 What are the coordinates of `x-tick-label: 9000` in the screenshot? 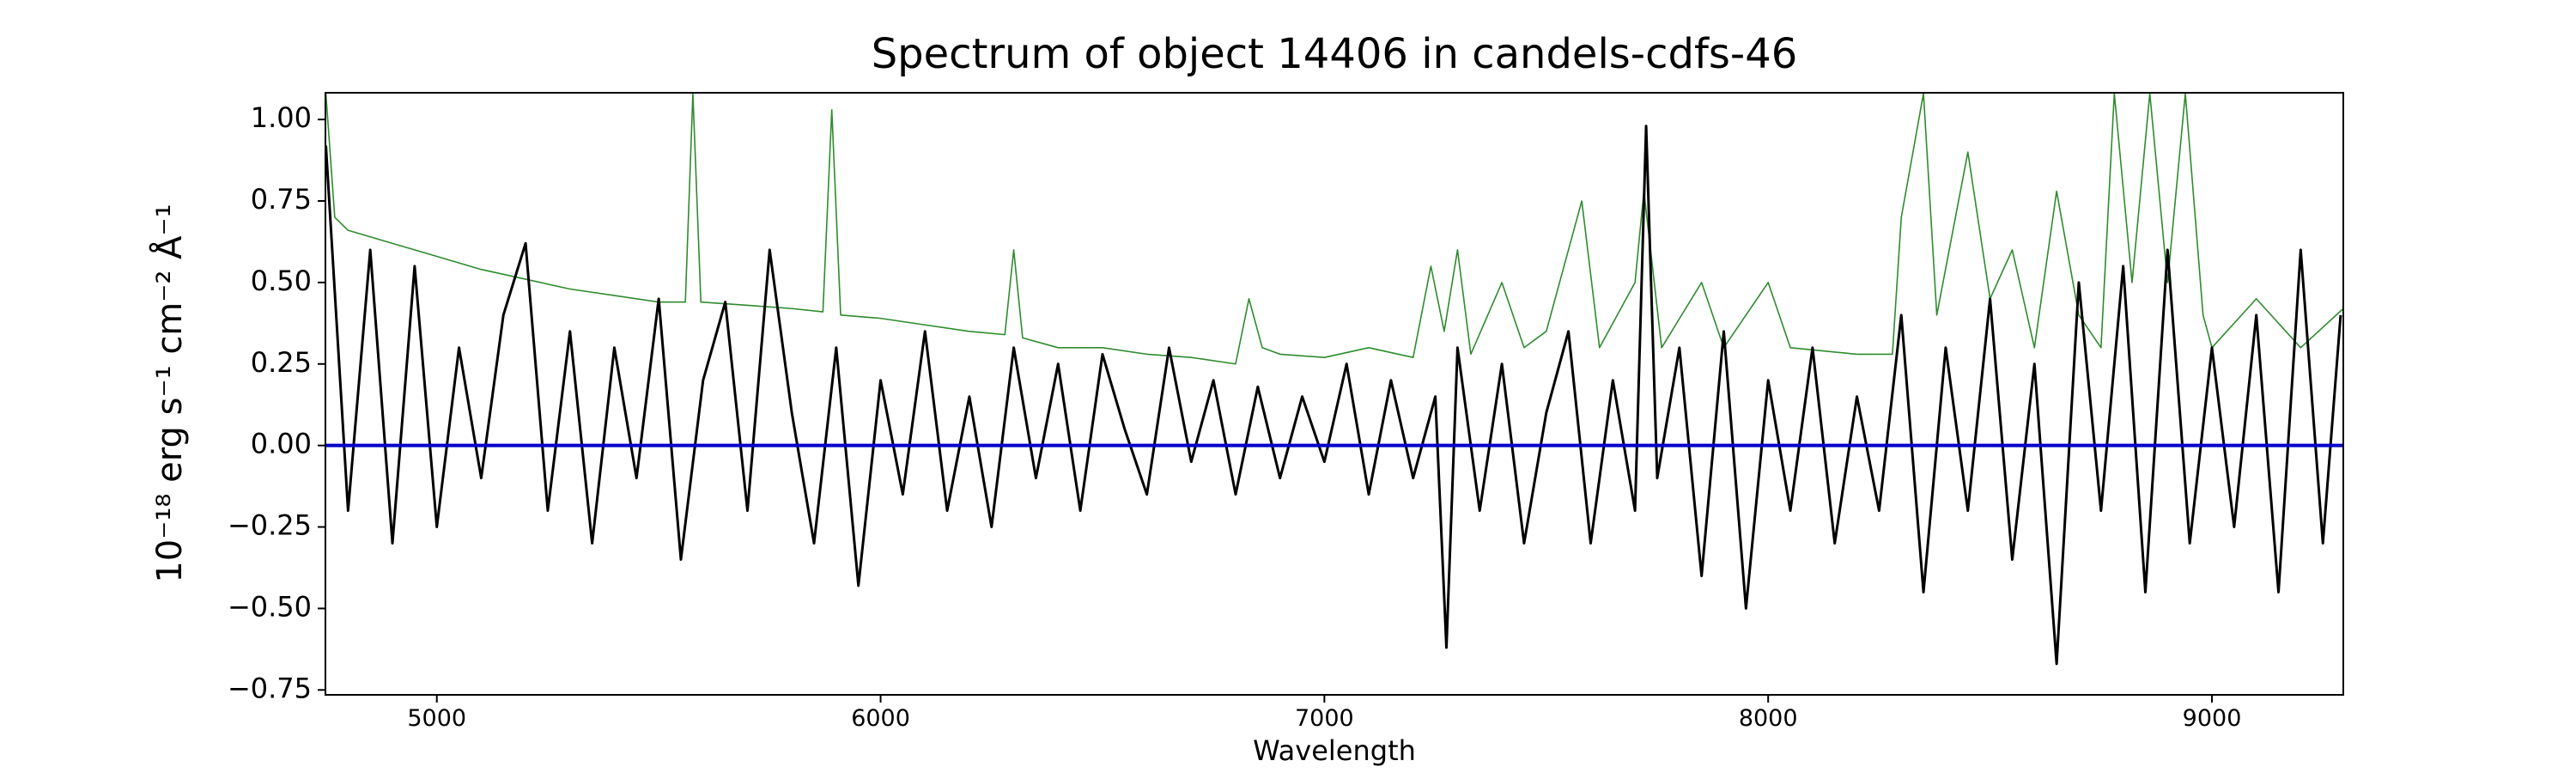 It's located at (2212, 718).